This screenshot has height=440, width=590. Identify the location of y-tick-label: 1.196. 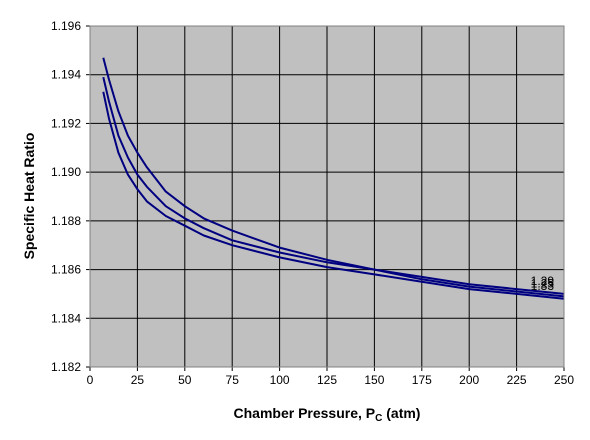
(66, 26).